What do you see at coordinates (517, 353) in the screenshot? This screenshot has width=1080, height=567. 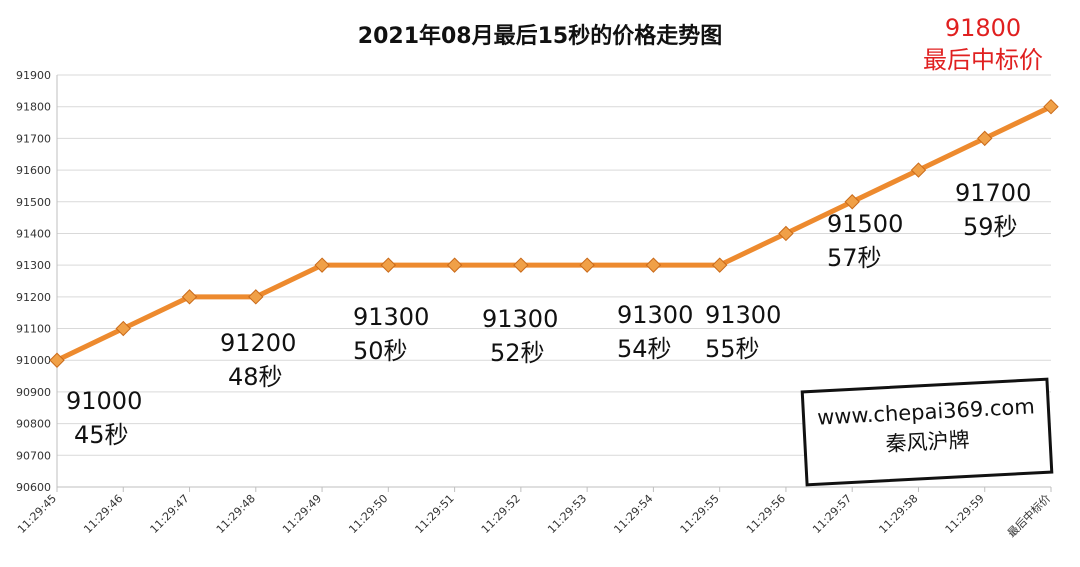 I see `annotation-second: 52秒` at bounding box center [517, 353].